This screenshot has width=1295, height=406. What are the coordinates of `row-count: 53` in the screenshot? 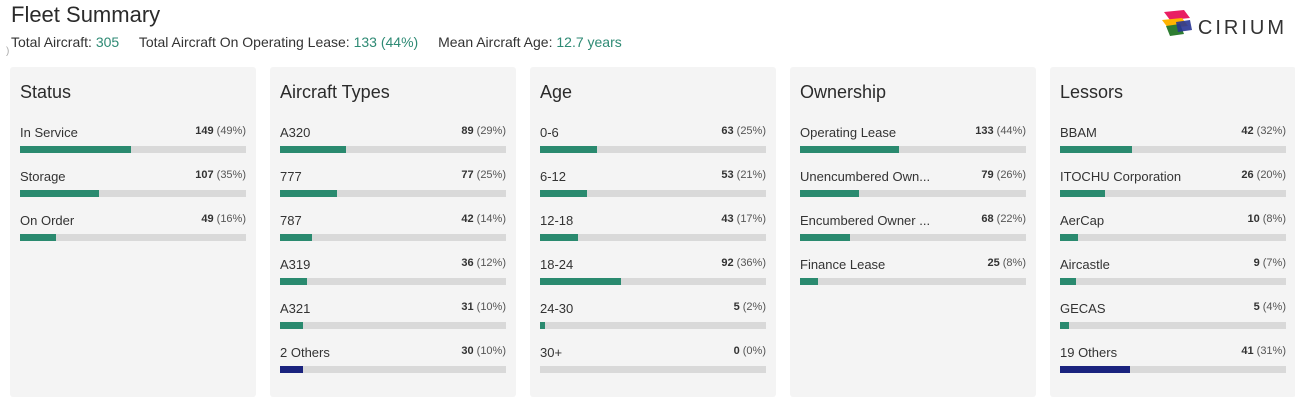 It's located at (727, 175).